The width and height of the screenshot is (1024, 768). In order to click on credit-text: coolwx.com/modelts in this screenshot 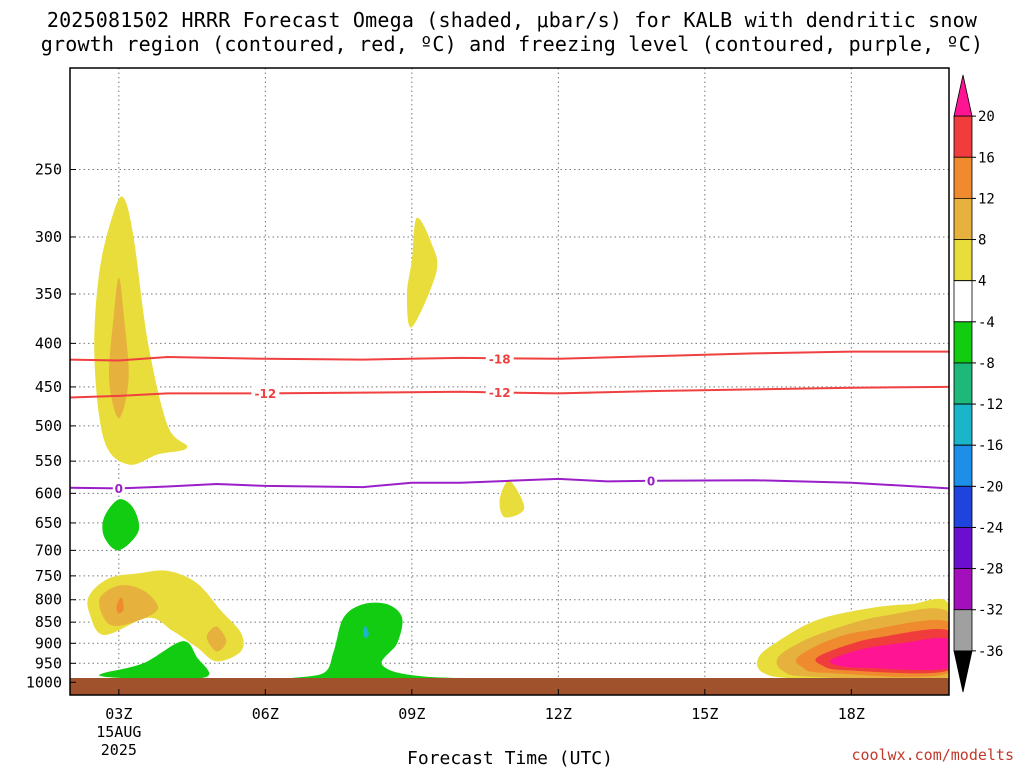, I will do `click(932, 755)`.